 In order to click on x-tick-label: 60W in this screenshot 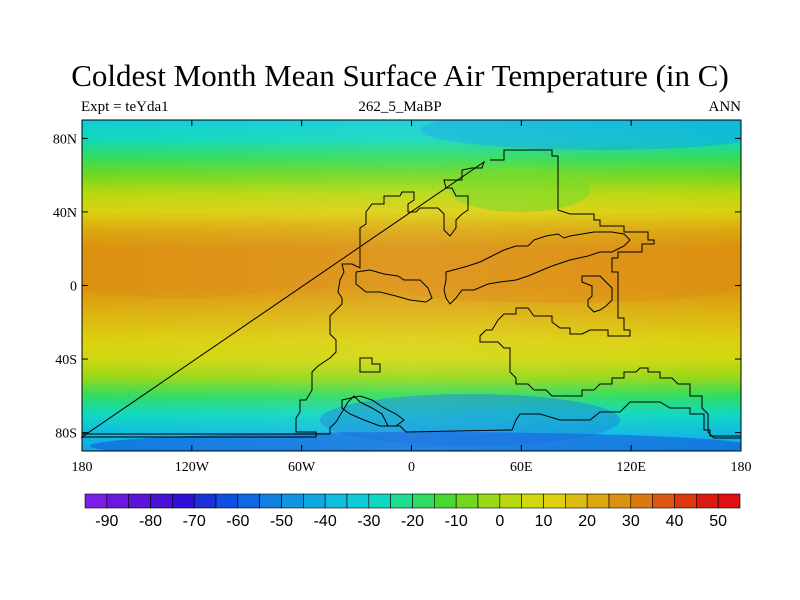, I will do `click(302, 467)`.